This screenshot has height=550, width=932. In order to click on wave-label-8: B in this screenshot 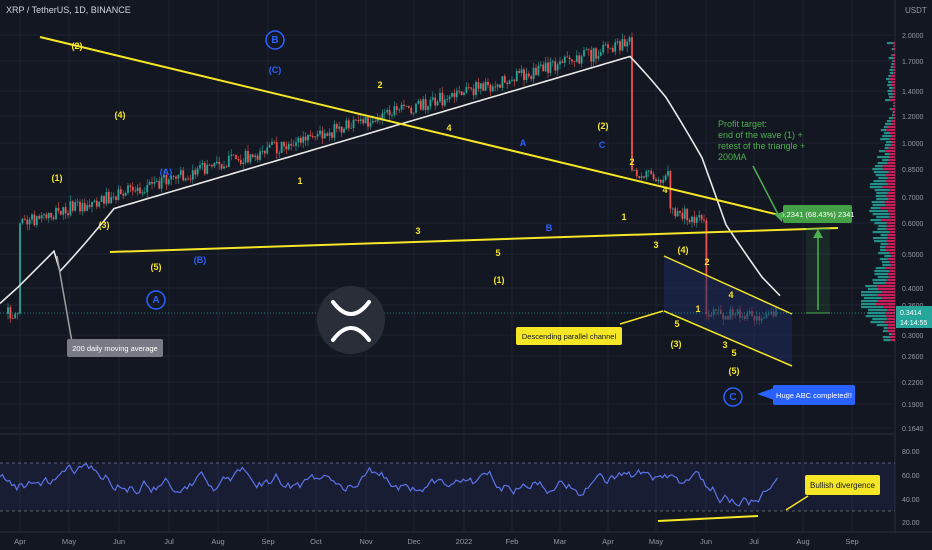, I will do `click(274, 40)`.